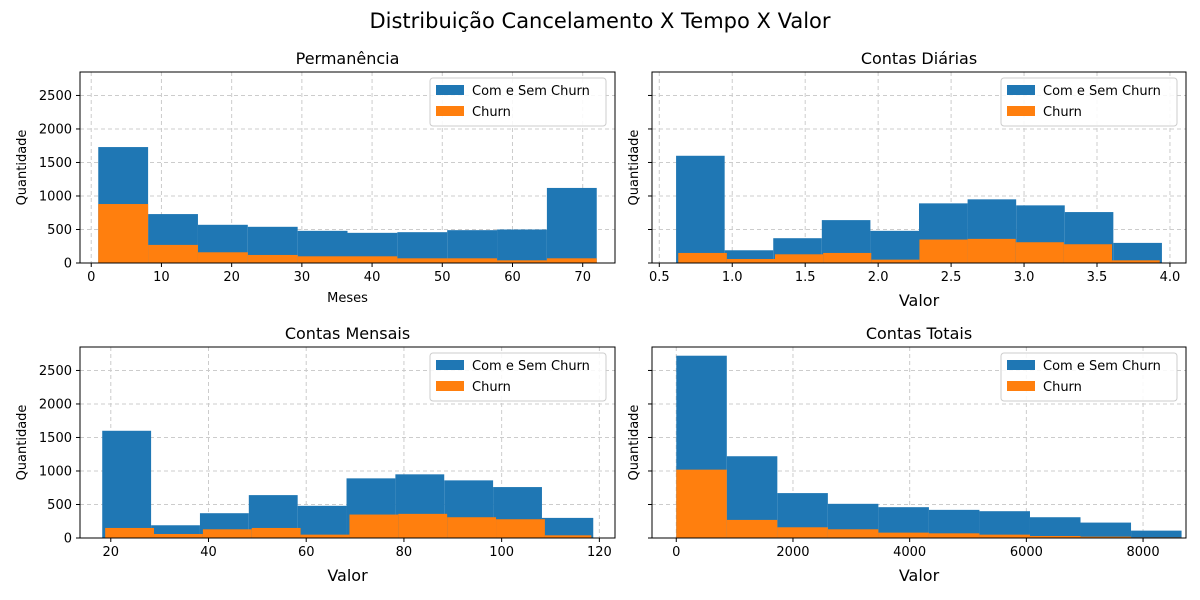 The width and height of the screenshot is (1200, 600). Describe the element at coordinates (1026, 552) in the screenshot. I see `x-tick-label: 6000` at that location.